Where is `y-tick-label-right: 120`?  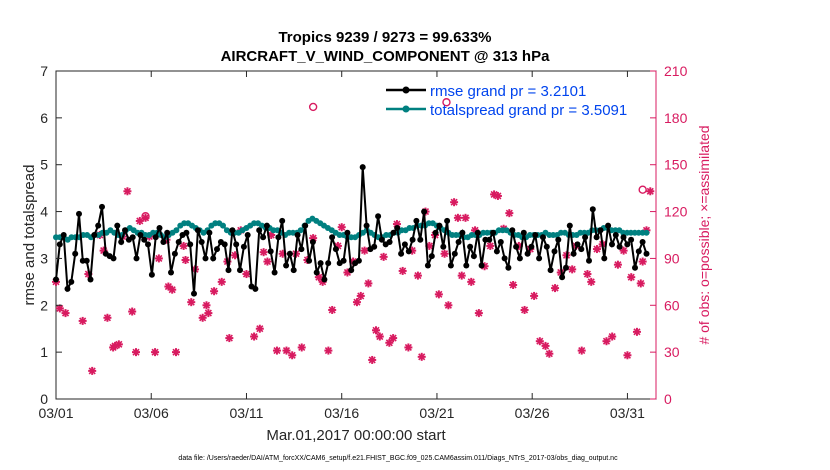 y-tick-label-right: 120 is located at coordinates (676, 212).